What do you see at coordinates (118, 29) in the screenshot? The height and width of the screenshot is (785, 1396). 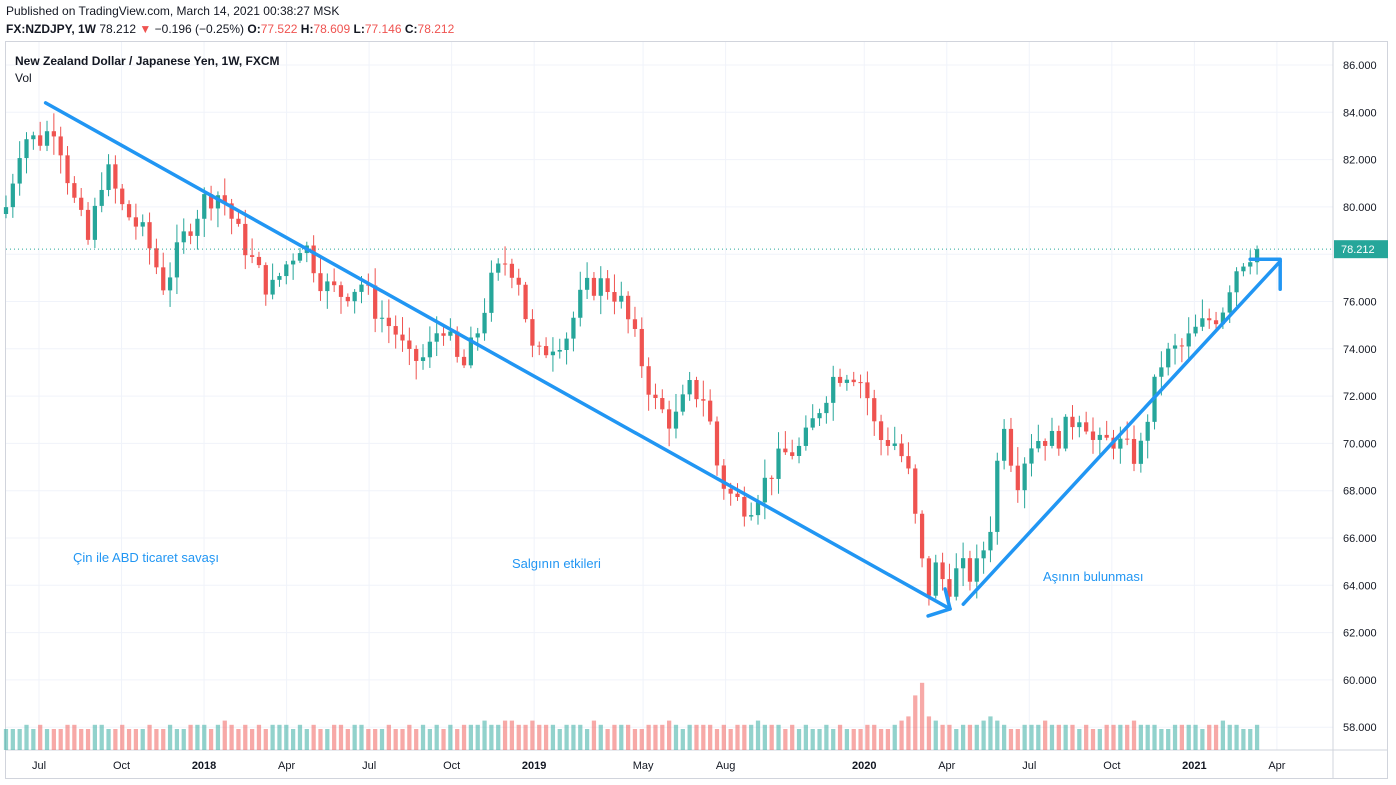 I see `last-price: 78.212` at bounding box center [118, 29].